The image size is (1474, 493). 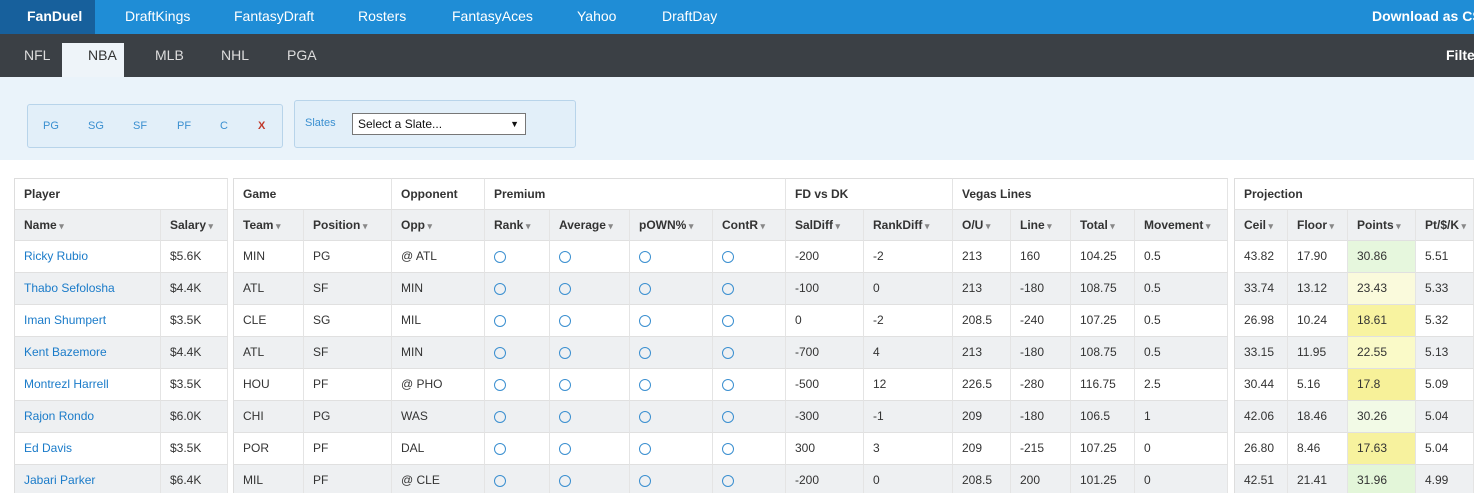 What do you see at coordinates (87, 353) in the screenshot?
I see `player-link: Kent Bazemore` at bounding box center [87, 353].